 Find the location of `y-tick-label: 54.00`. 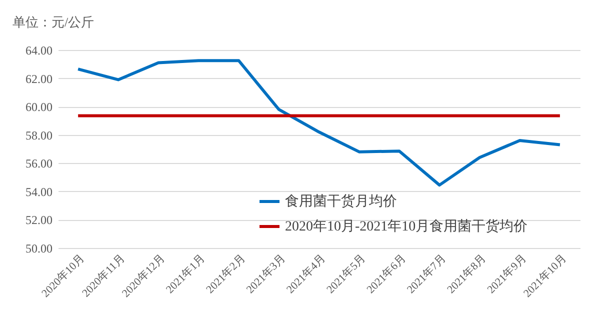

y-tick-label: 54.00 is located at coordinates (39, 191).